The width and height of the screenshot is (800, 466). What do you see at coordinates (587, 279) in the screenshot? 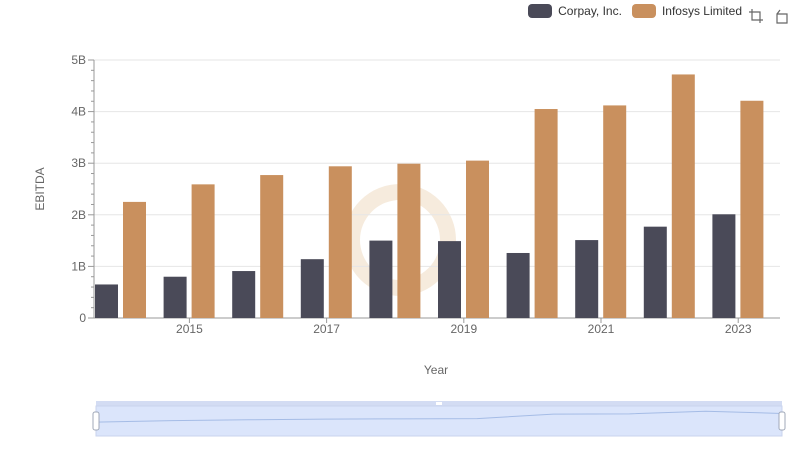
I see `bar-corpay-2021` at bounding box center [587, 279].